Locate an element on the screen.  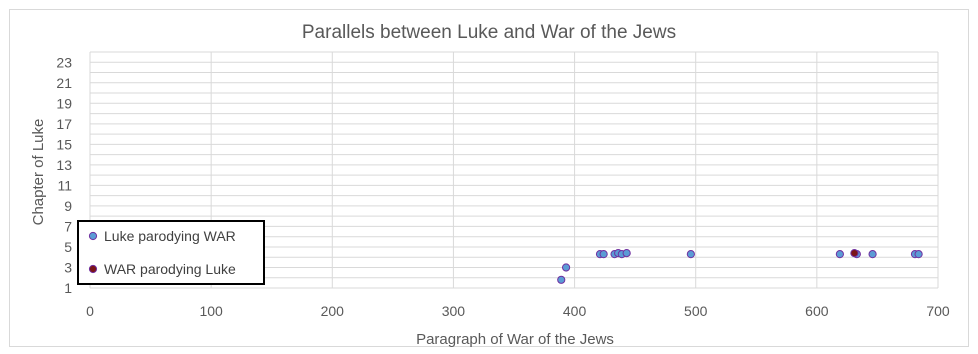
x-axis-ticks: 0 100 200 300 400 500 600 700 is located at coordinates (518, 311).